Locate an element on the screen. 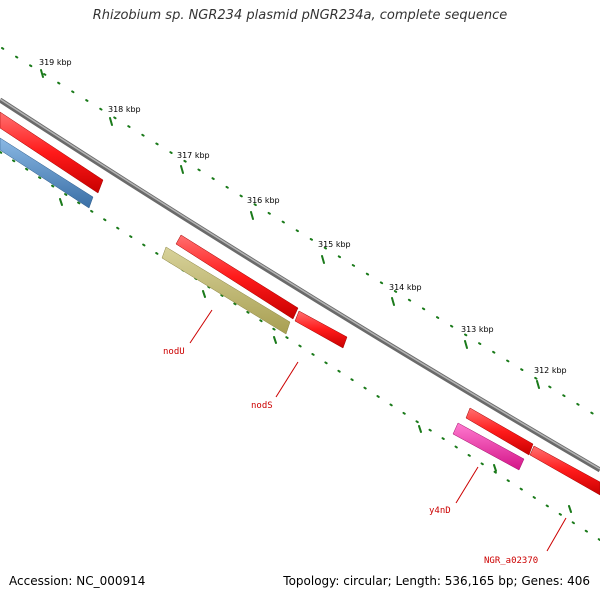 The width and height of the screenshot is (600, 600). gene-label-nodU: nodU is located at coordinates (174, 352).